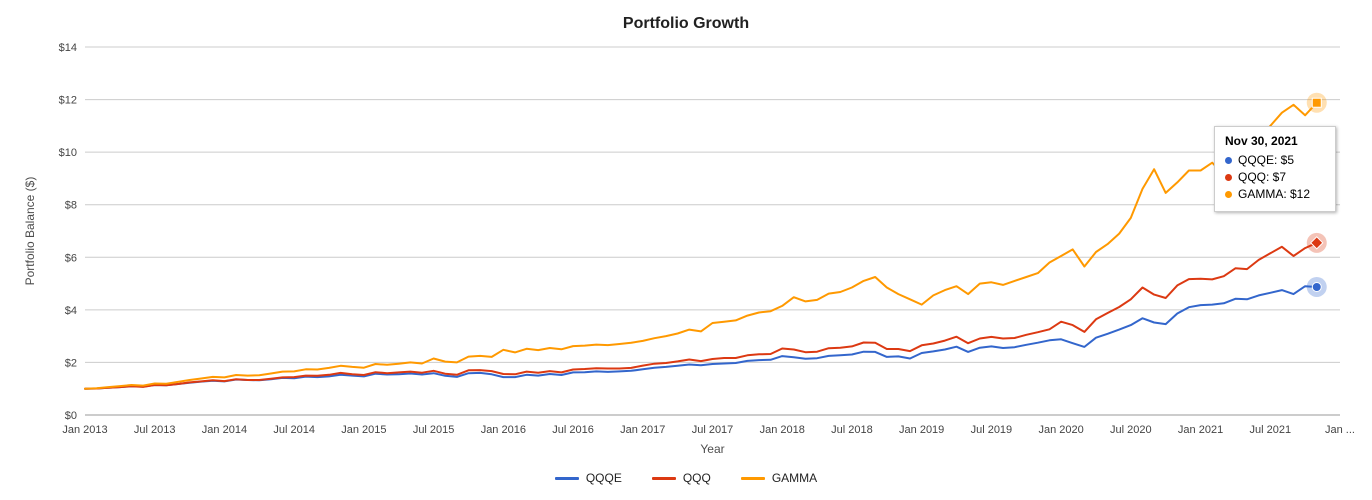 This screenshot has width=1372, height=500. What do you see at coordinates (1317, 243) in the screenshot?
I see `point-marker-qqq` at bounding box center [1317, 243].